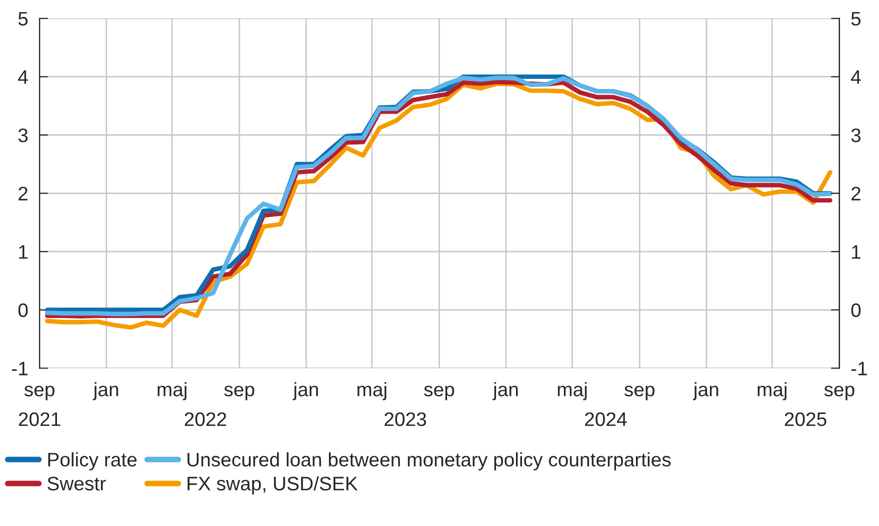  I want to click on legend-label: Unsecured loan between monetary policy counterparties, so click(429, 461).